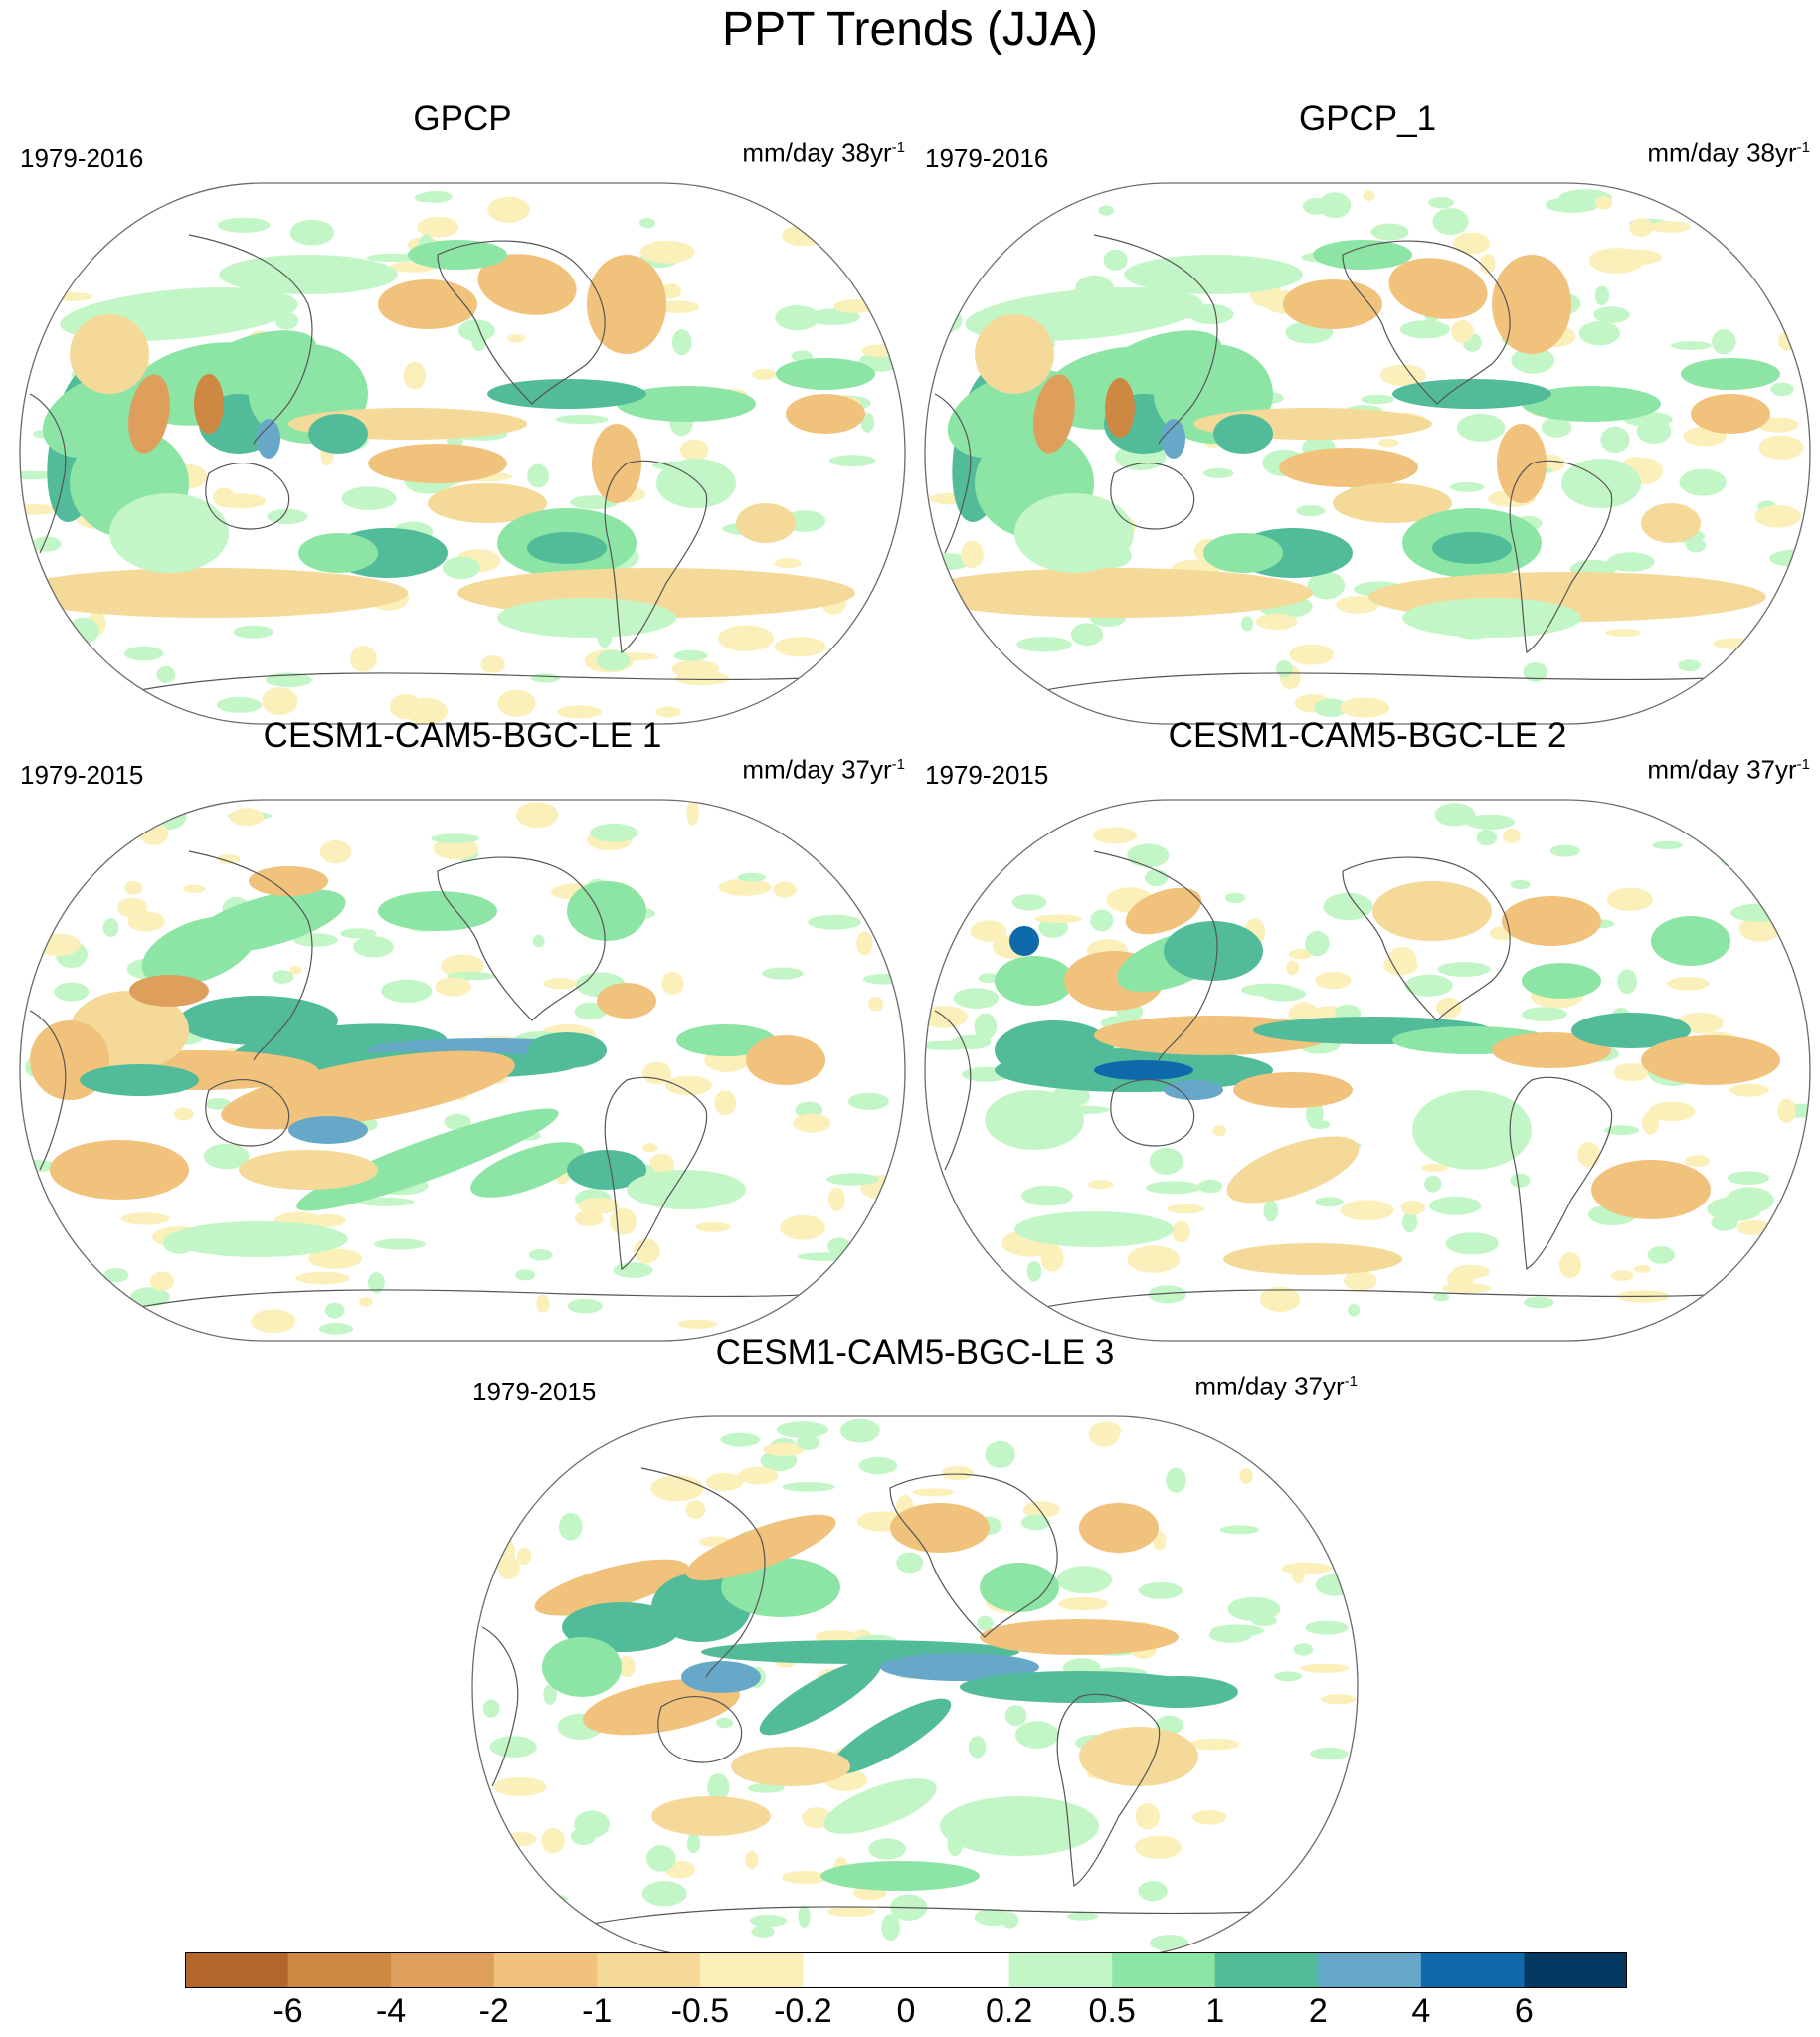 The width and height of the screenshot is (1820, 2037). Describe the element at coordinates (391, 2011) in the screenshot. I see `colorbar-tick-label: -4` at that location.